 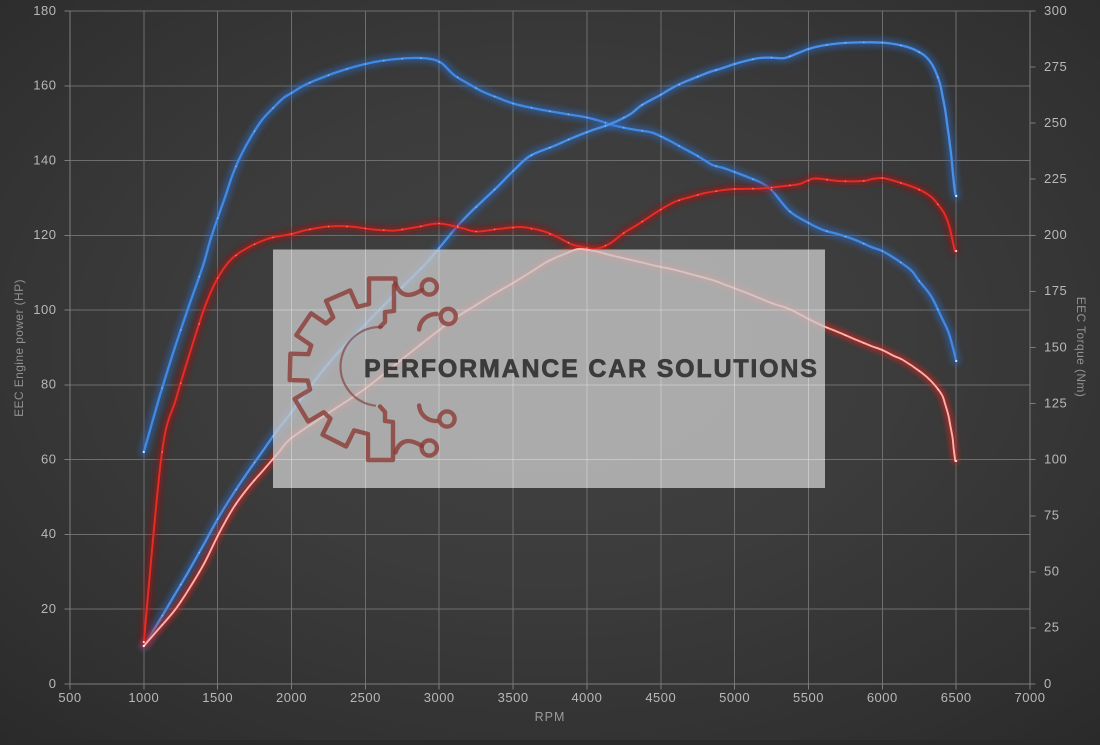 I want to click on svg-text: 250, so click(x=1055, y=122).